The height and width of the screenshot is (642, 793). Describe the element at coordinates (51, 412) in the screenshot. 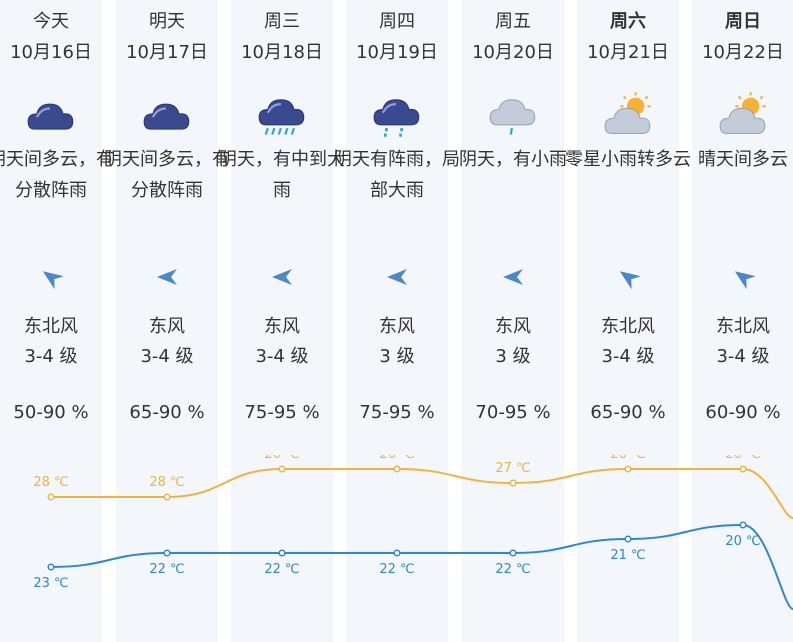

I see `humidity: 50-90 %` at that location.